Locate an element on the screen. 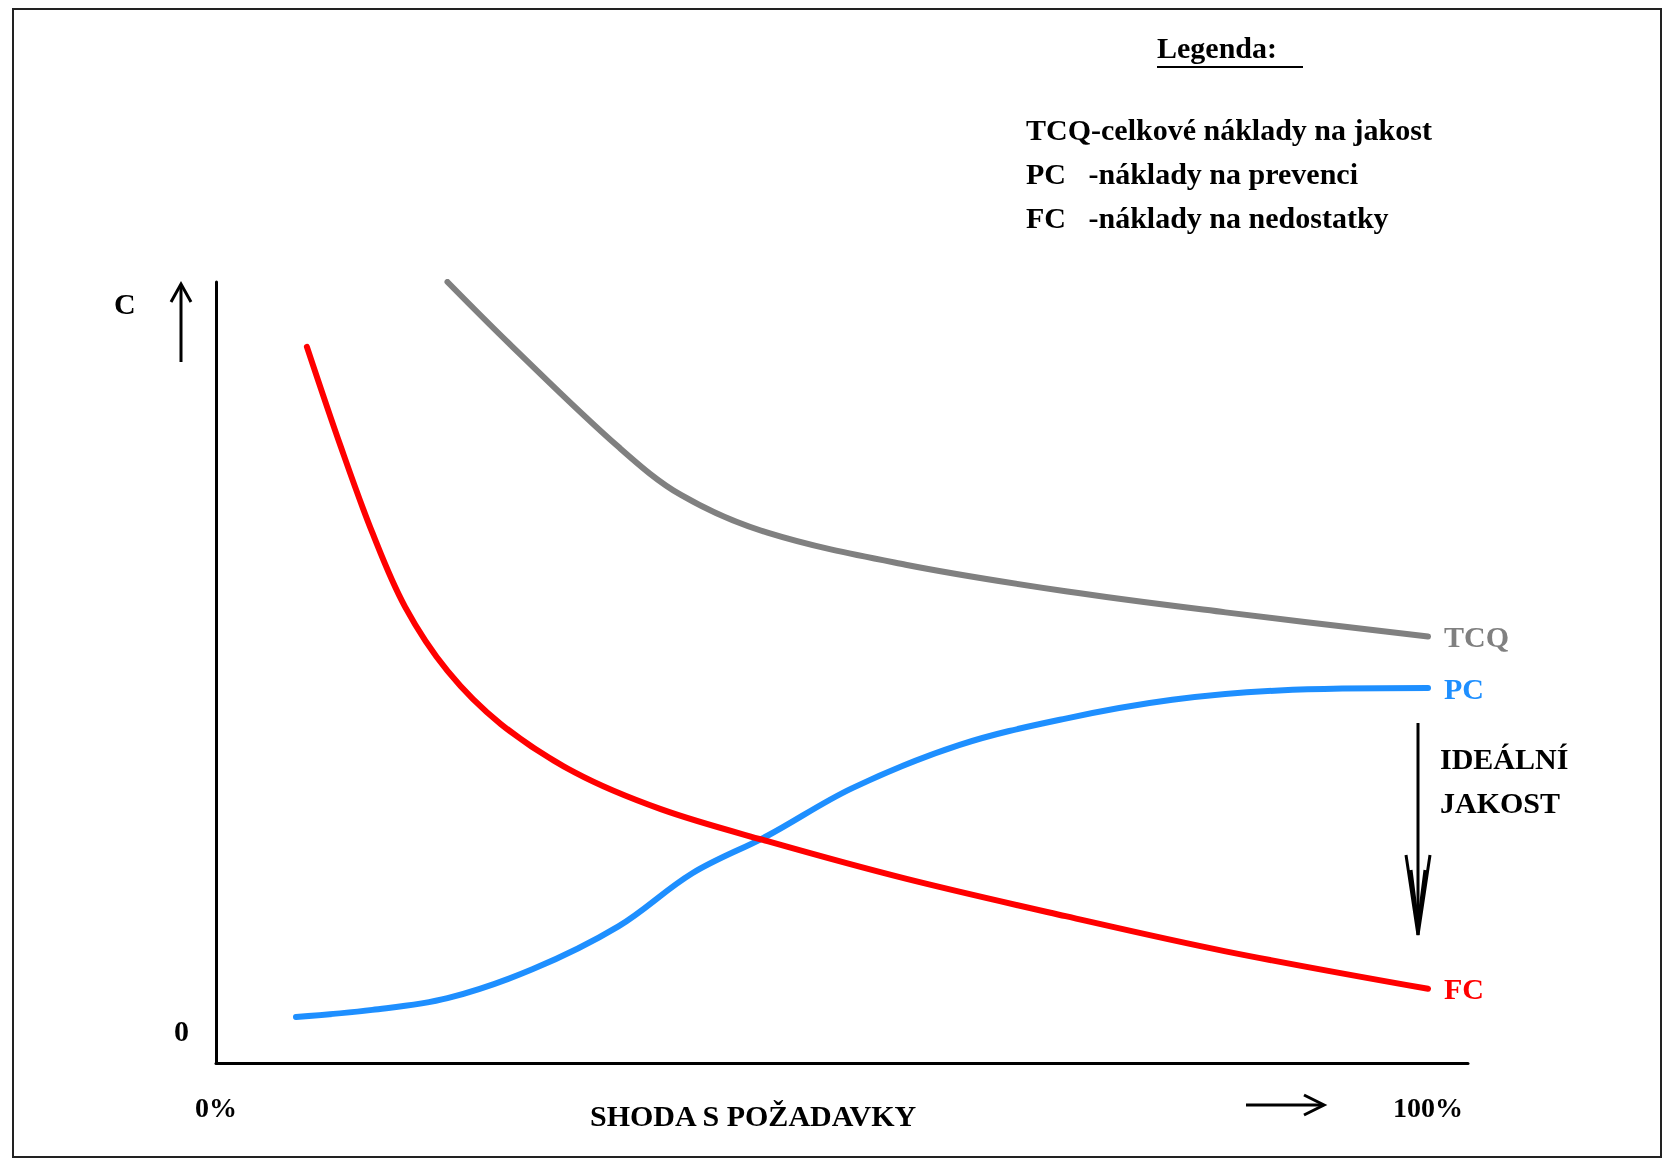 This screenshot has height=1164, width=1670. text: PC -náklady na prevenci is located at coordinates (1192, 173).